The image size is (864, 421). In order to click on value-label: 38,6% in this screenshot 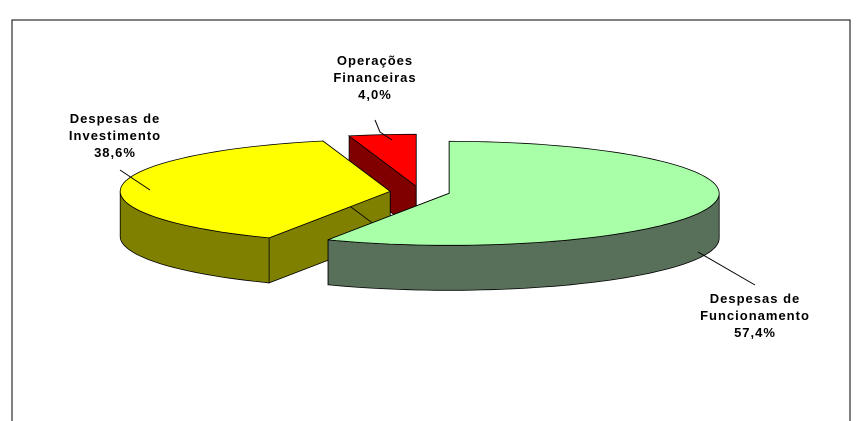, I will do `click(115, 152)`.